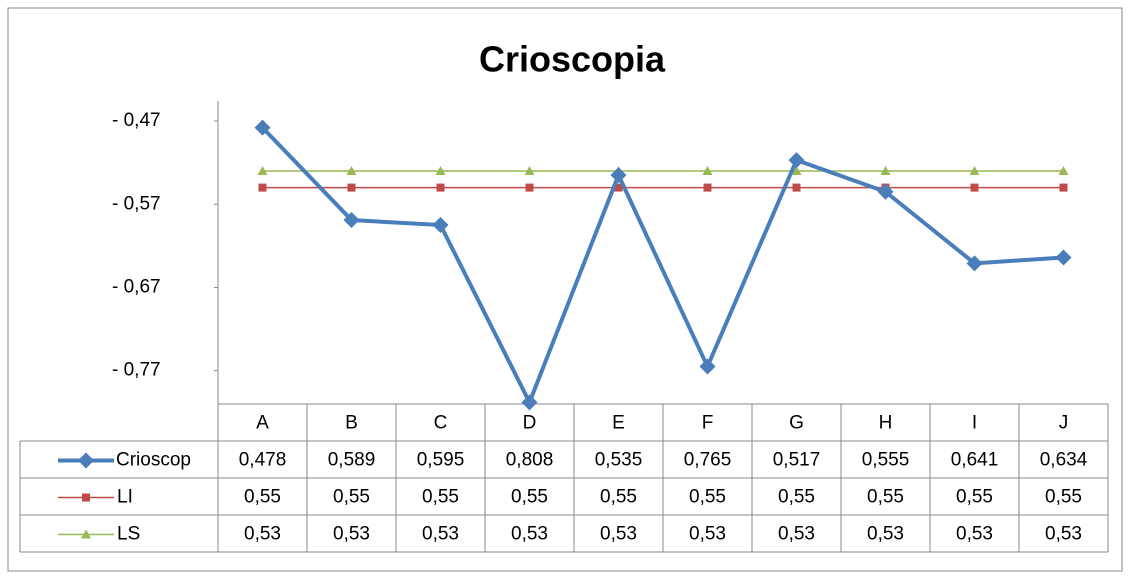  Describe the element at coordinates (797, 460) in the screenshot. I see `table-value: 0,517` at that location.